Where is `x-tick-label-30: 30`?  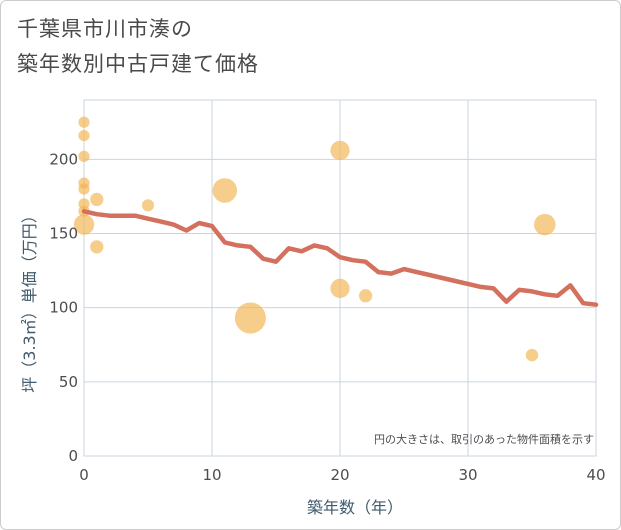 x-tick-label-30: 30 is located at coordinates (467, 475).